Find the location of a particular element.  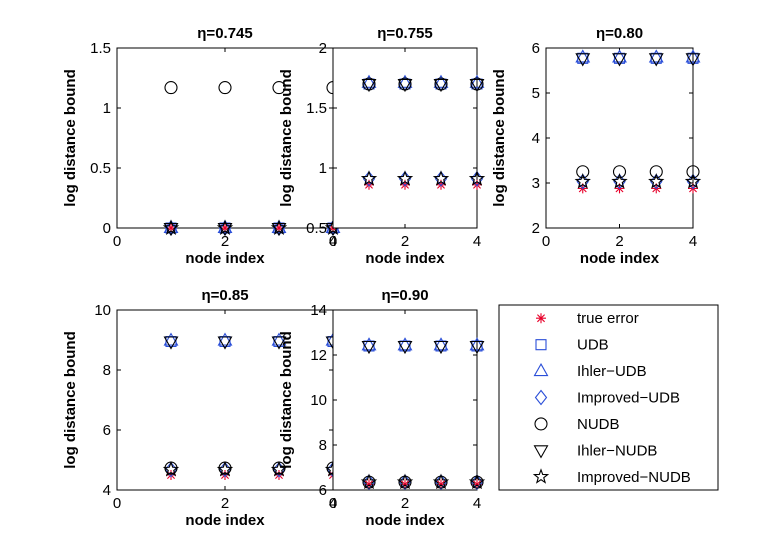

y-tick-label: 1.5 is located at coordinates (316, 108).